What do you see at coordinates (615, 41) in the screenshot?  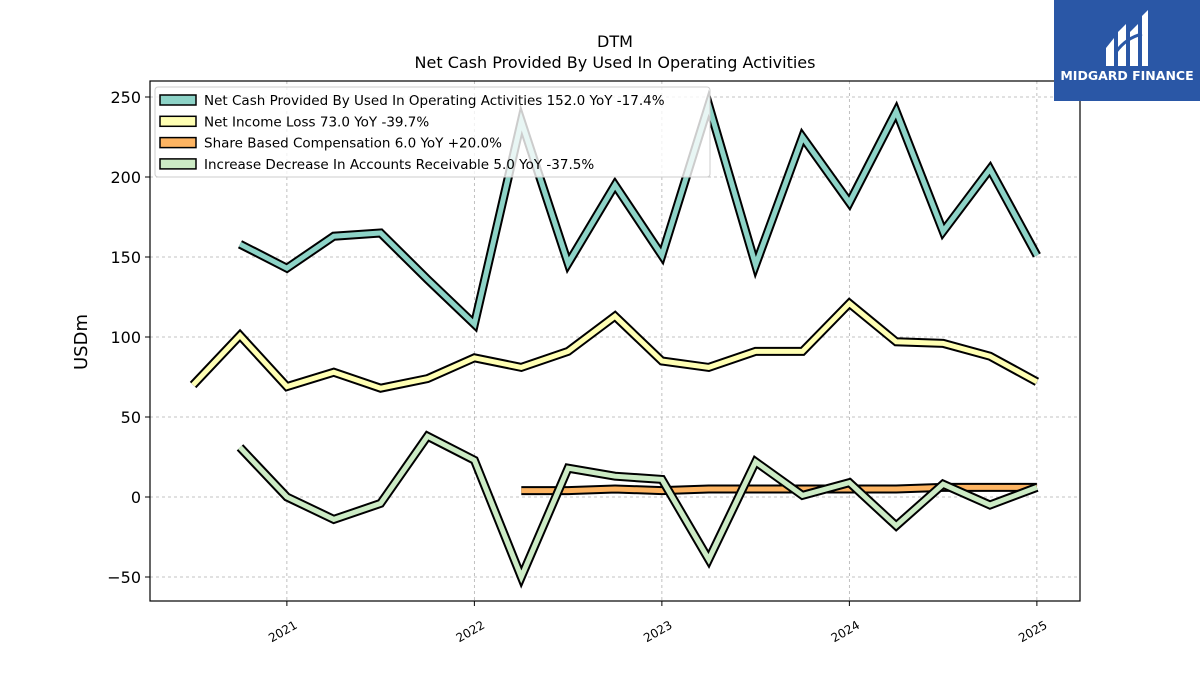 I see `chart-title: DTM` at bounding box center [615, 41].